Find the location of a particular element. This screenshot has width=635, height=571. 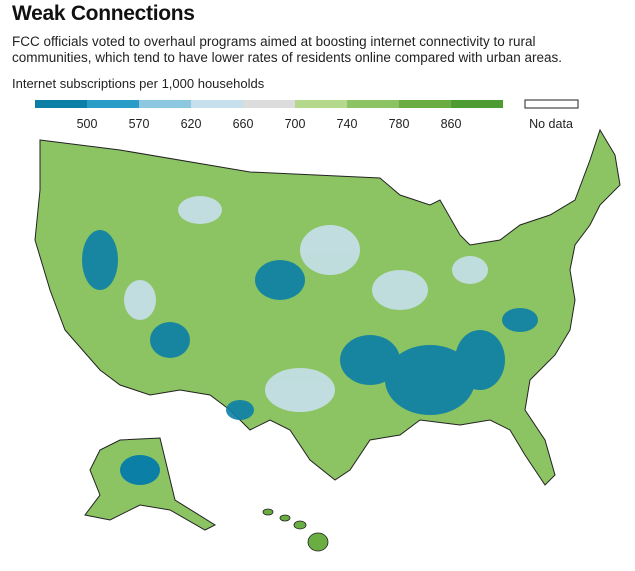

legend-tick-label: 570 is located at coordinates (139, 124).